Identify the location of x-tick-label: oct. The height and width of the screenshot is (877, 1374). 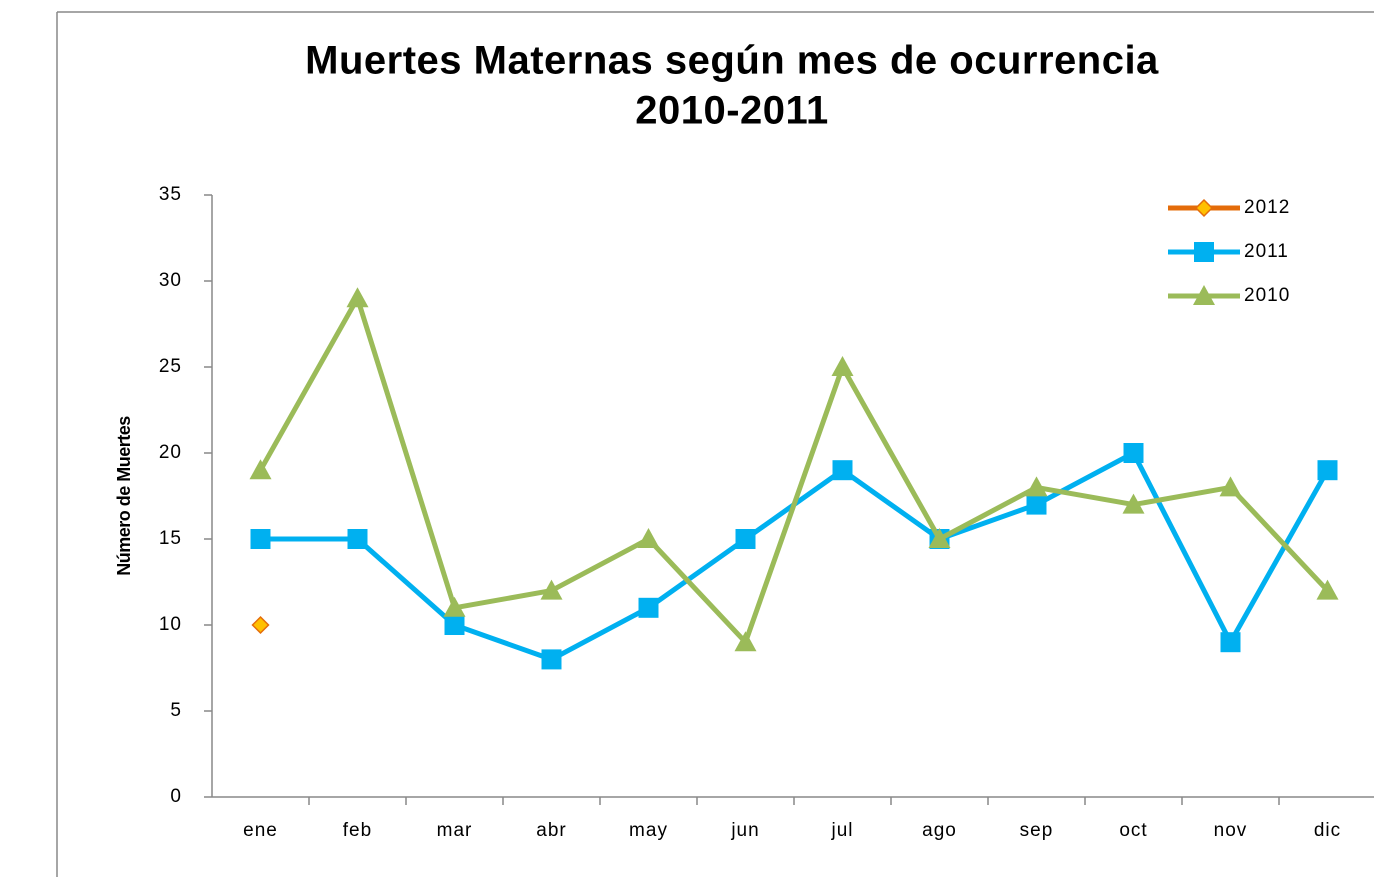
(1133, 830).